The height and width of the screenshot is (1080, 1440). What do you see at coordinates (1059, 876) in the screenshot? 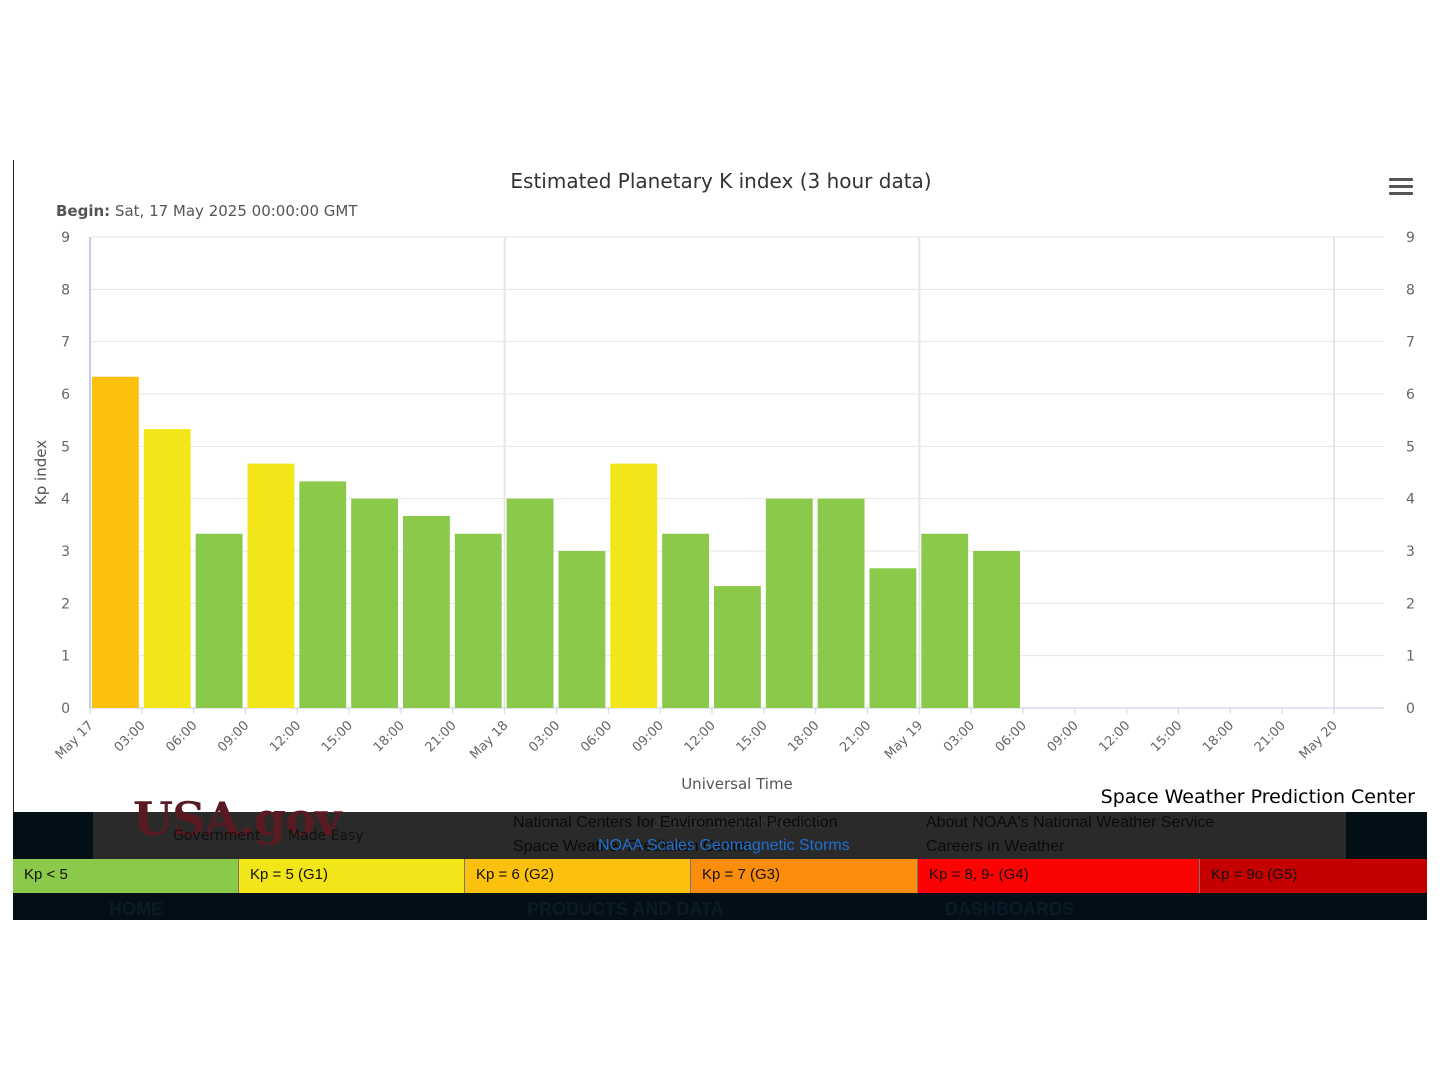
I see `legend-g4: Kp = 8, 9- (G4)` at bounding box center [1059, 876].